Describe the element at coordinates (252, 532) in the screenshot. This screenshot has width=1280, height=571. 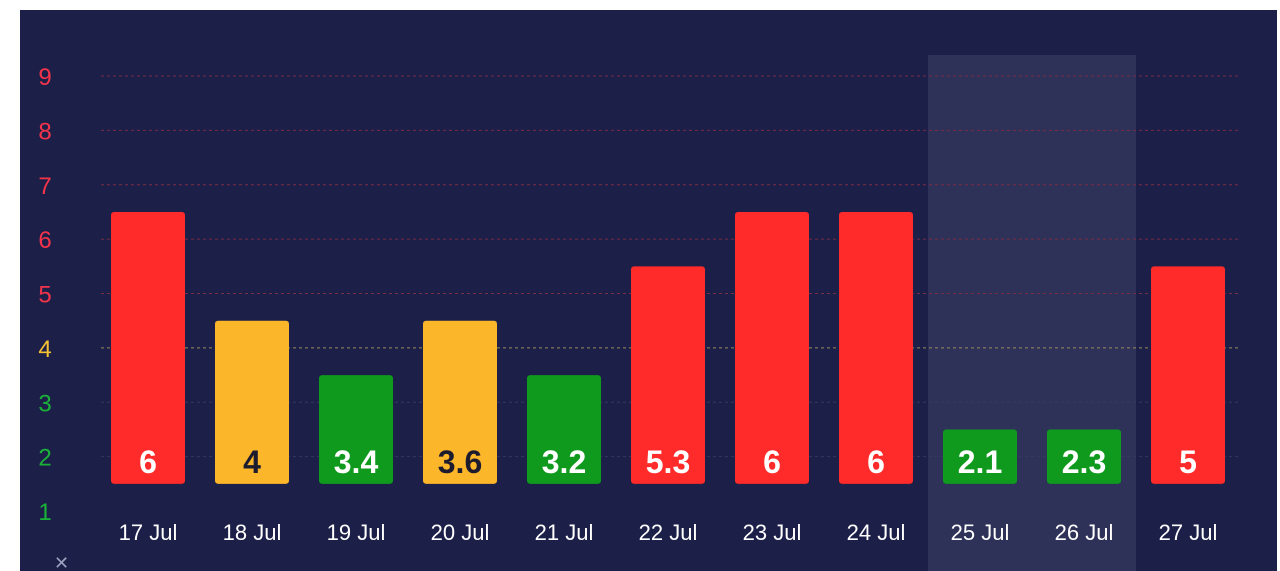
I see `x-tick-label: 18 Jul` at that location.